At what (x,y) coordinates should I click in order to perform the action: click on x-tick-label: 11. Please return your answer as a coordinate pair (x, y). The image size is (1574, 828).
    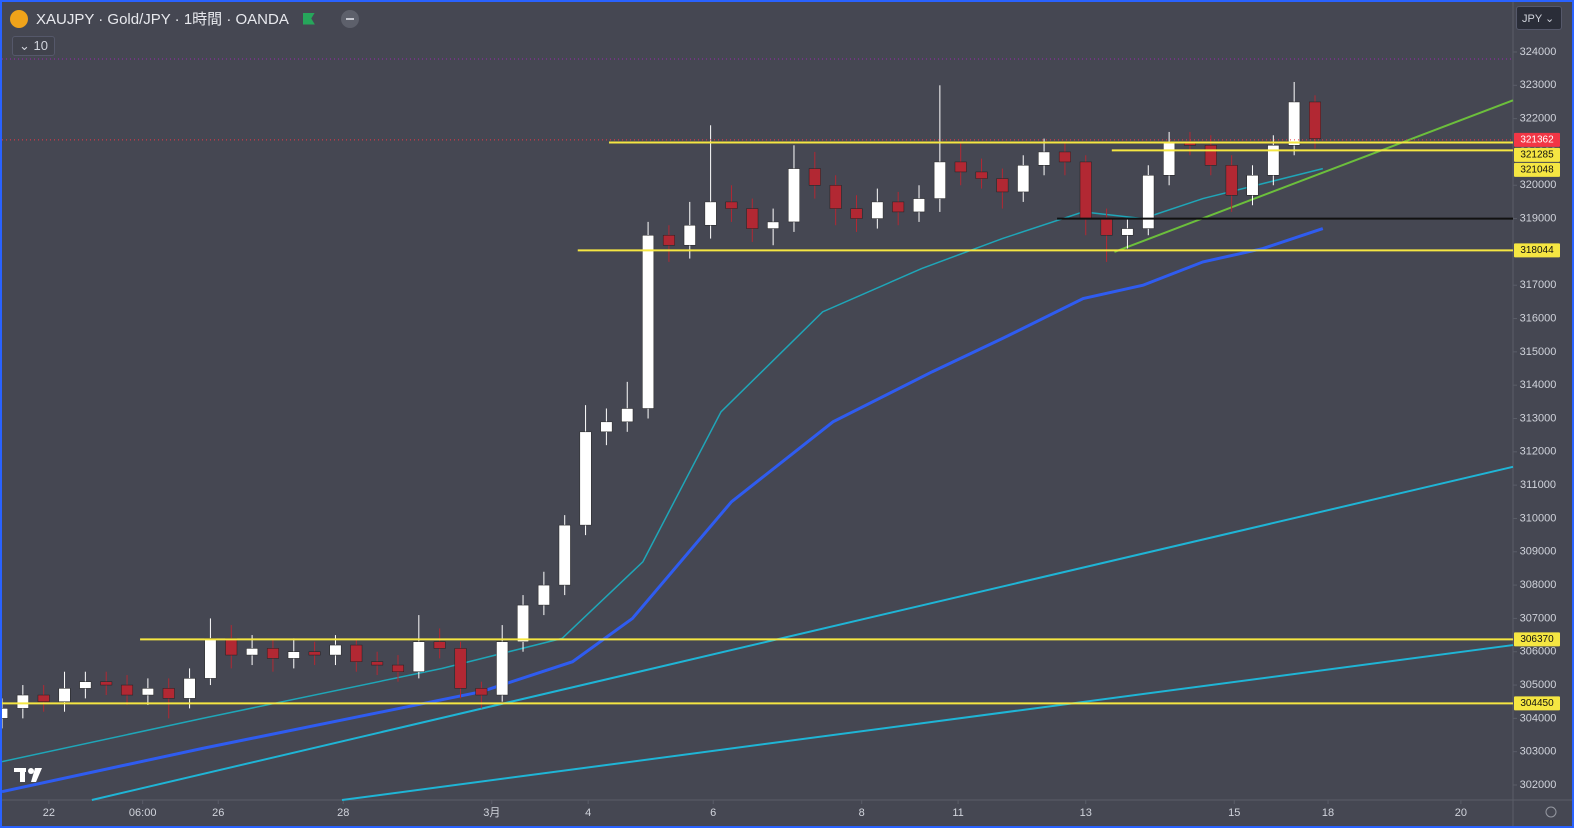
    Looking at the image, I should click on (957, 813).